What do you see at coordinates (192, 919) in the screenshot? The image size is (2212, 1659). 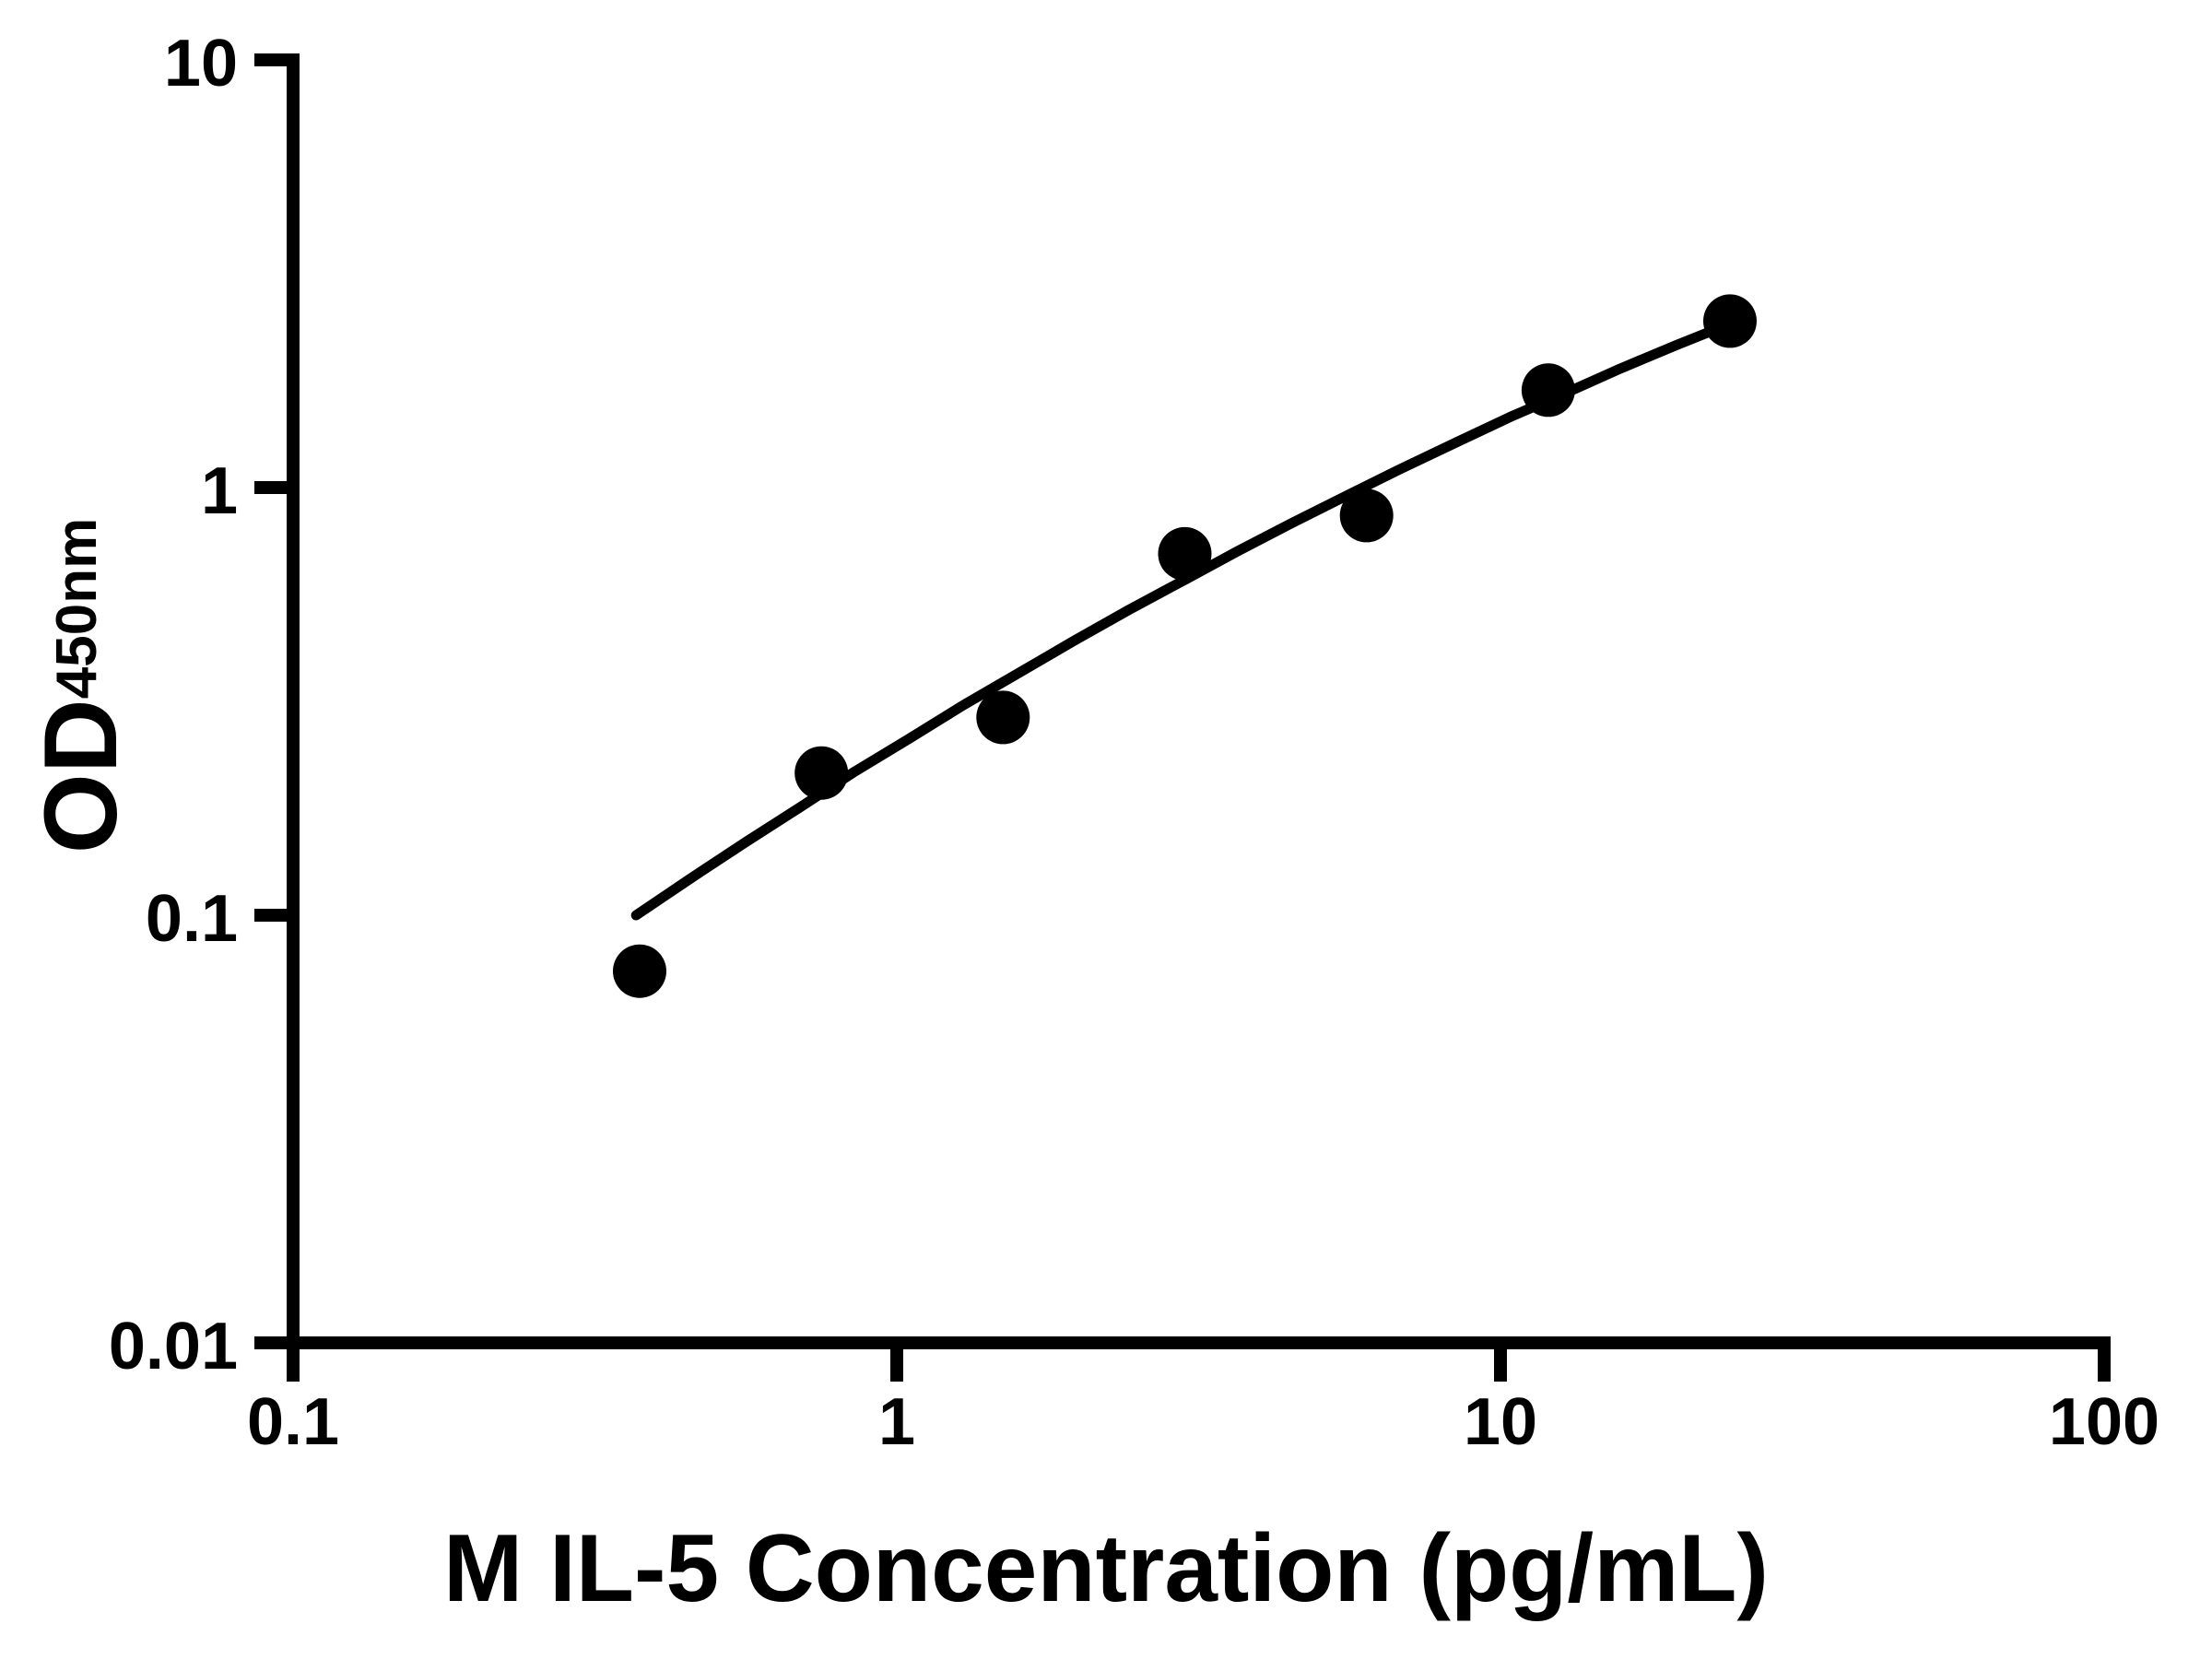 I see `y-tick-label: 0.1` at bounding box center [192, 919].